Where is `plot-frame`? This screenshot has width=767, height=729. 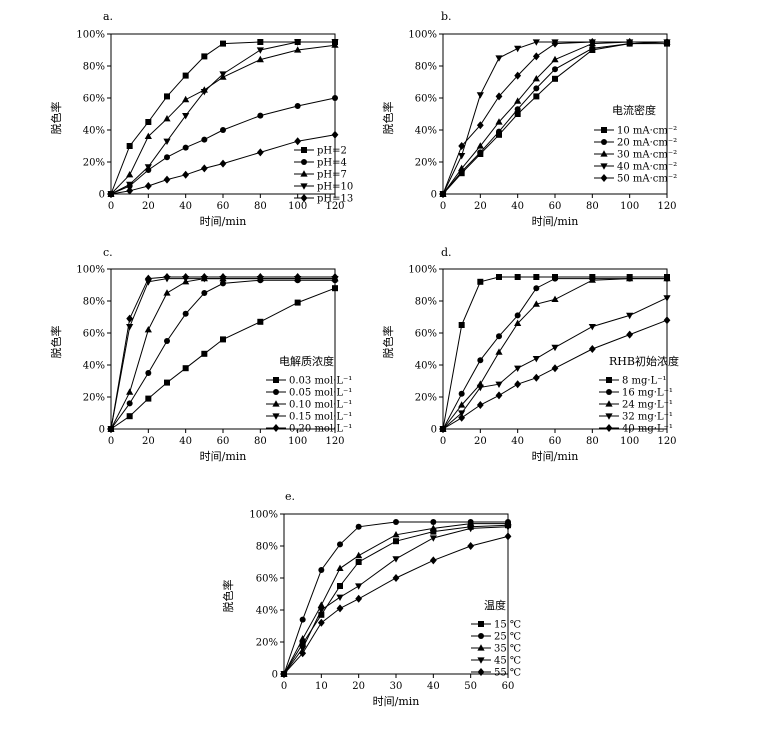
plot-frame is located at coordinates (396, 594).